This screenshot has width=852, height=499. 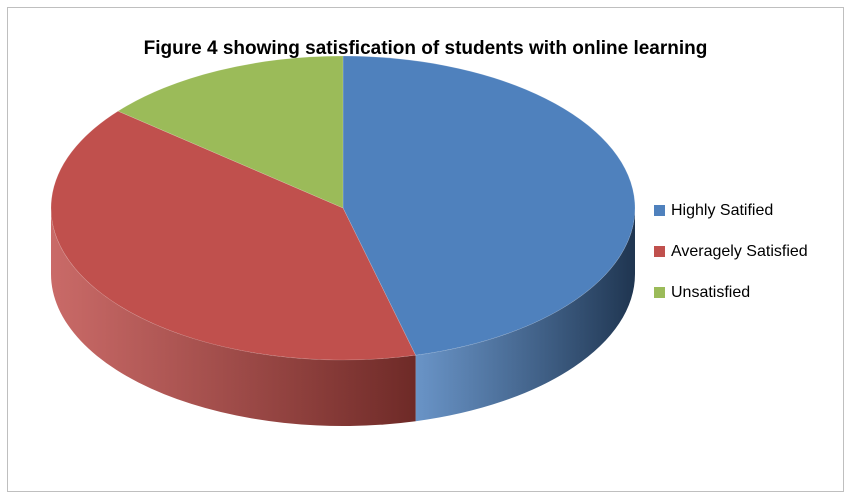 I want to click on legend-swatch-highly-satisfied, so click(x=659, y=210).